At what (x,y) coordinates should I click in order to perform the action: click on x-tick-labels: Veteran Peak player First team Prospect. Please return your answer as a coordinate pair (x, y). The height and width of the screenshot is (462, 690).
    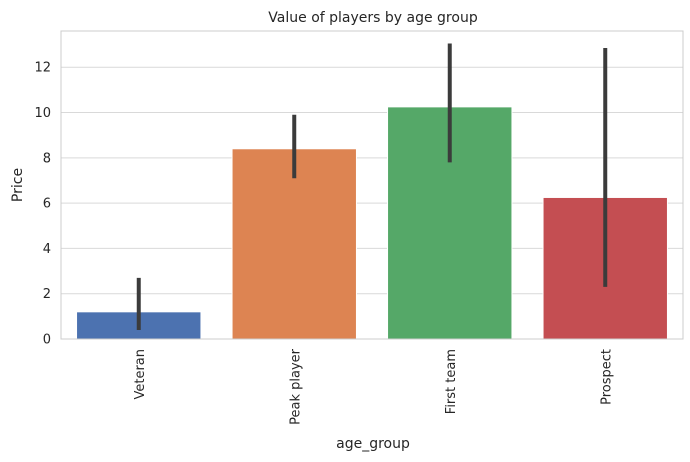
    Looking at the image, I should click on (374, 386).